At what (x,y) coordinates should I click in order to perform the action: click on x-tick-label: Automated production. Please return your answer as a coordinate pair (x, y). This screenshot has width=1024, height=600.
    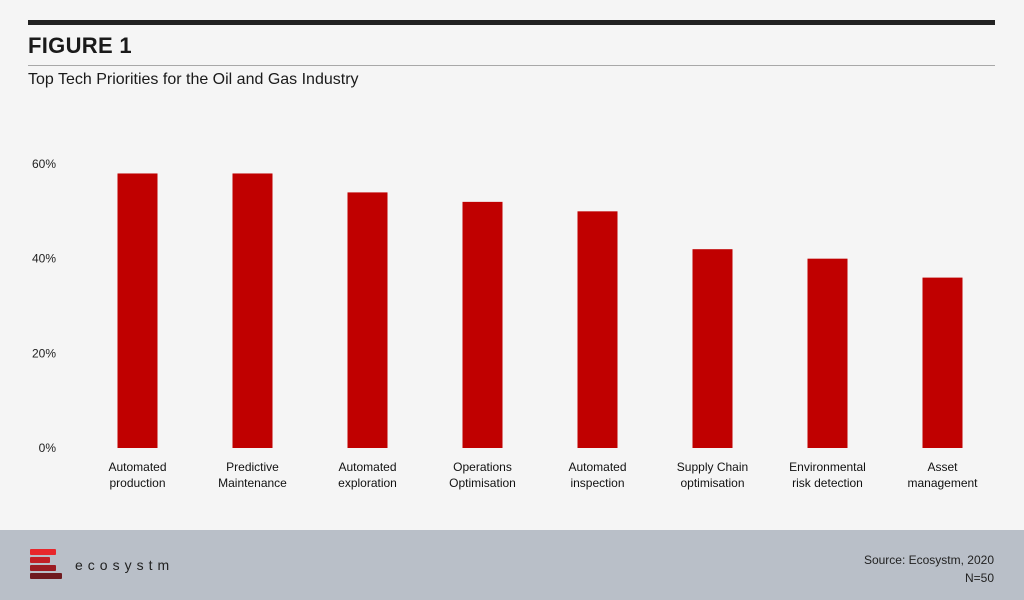
    Looking at the image, I should click on (137, 475).